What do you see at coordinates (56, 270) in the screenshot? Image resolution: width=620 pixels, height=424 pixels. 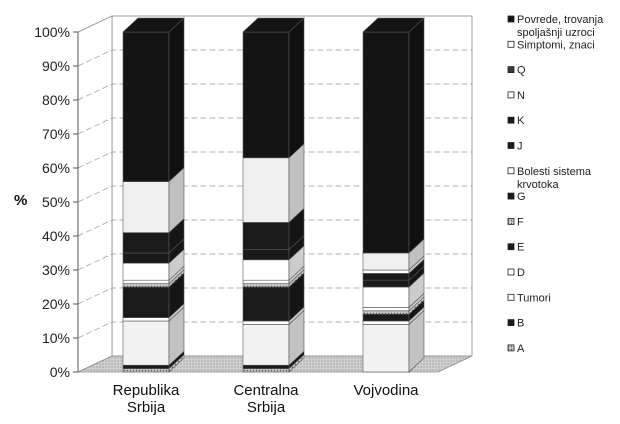 I see `y-tick-label: 30%` at bounding box center [56, 270].